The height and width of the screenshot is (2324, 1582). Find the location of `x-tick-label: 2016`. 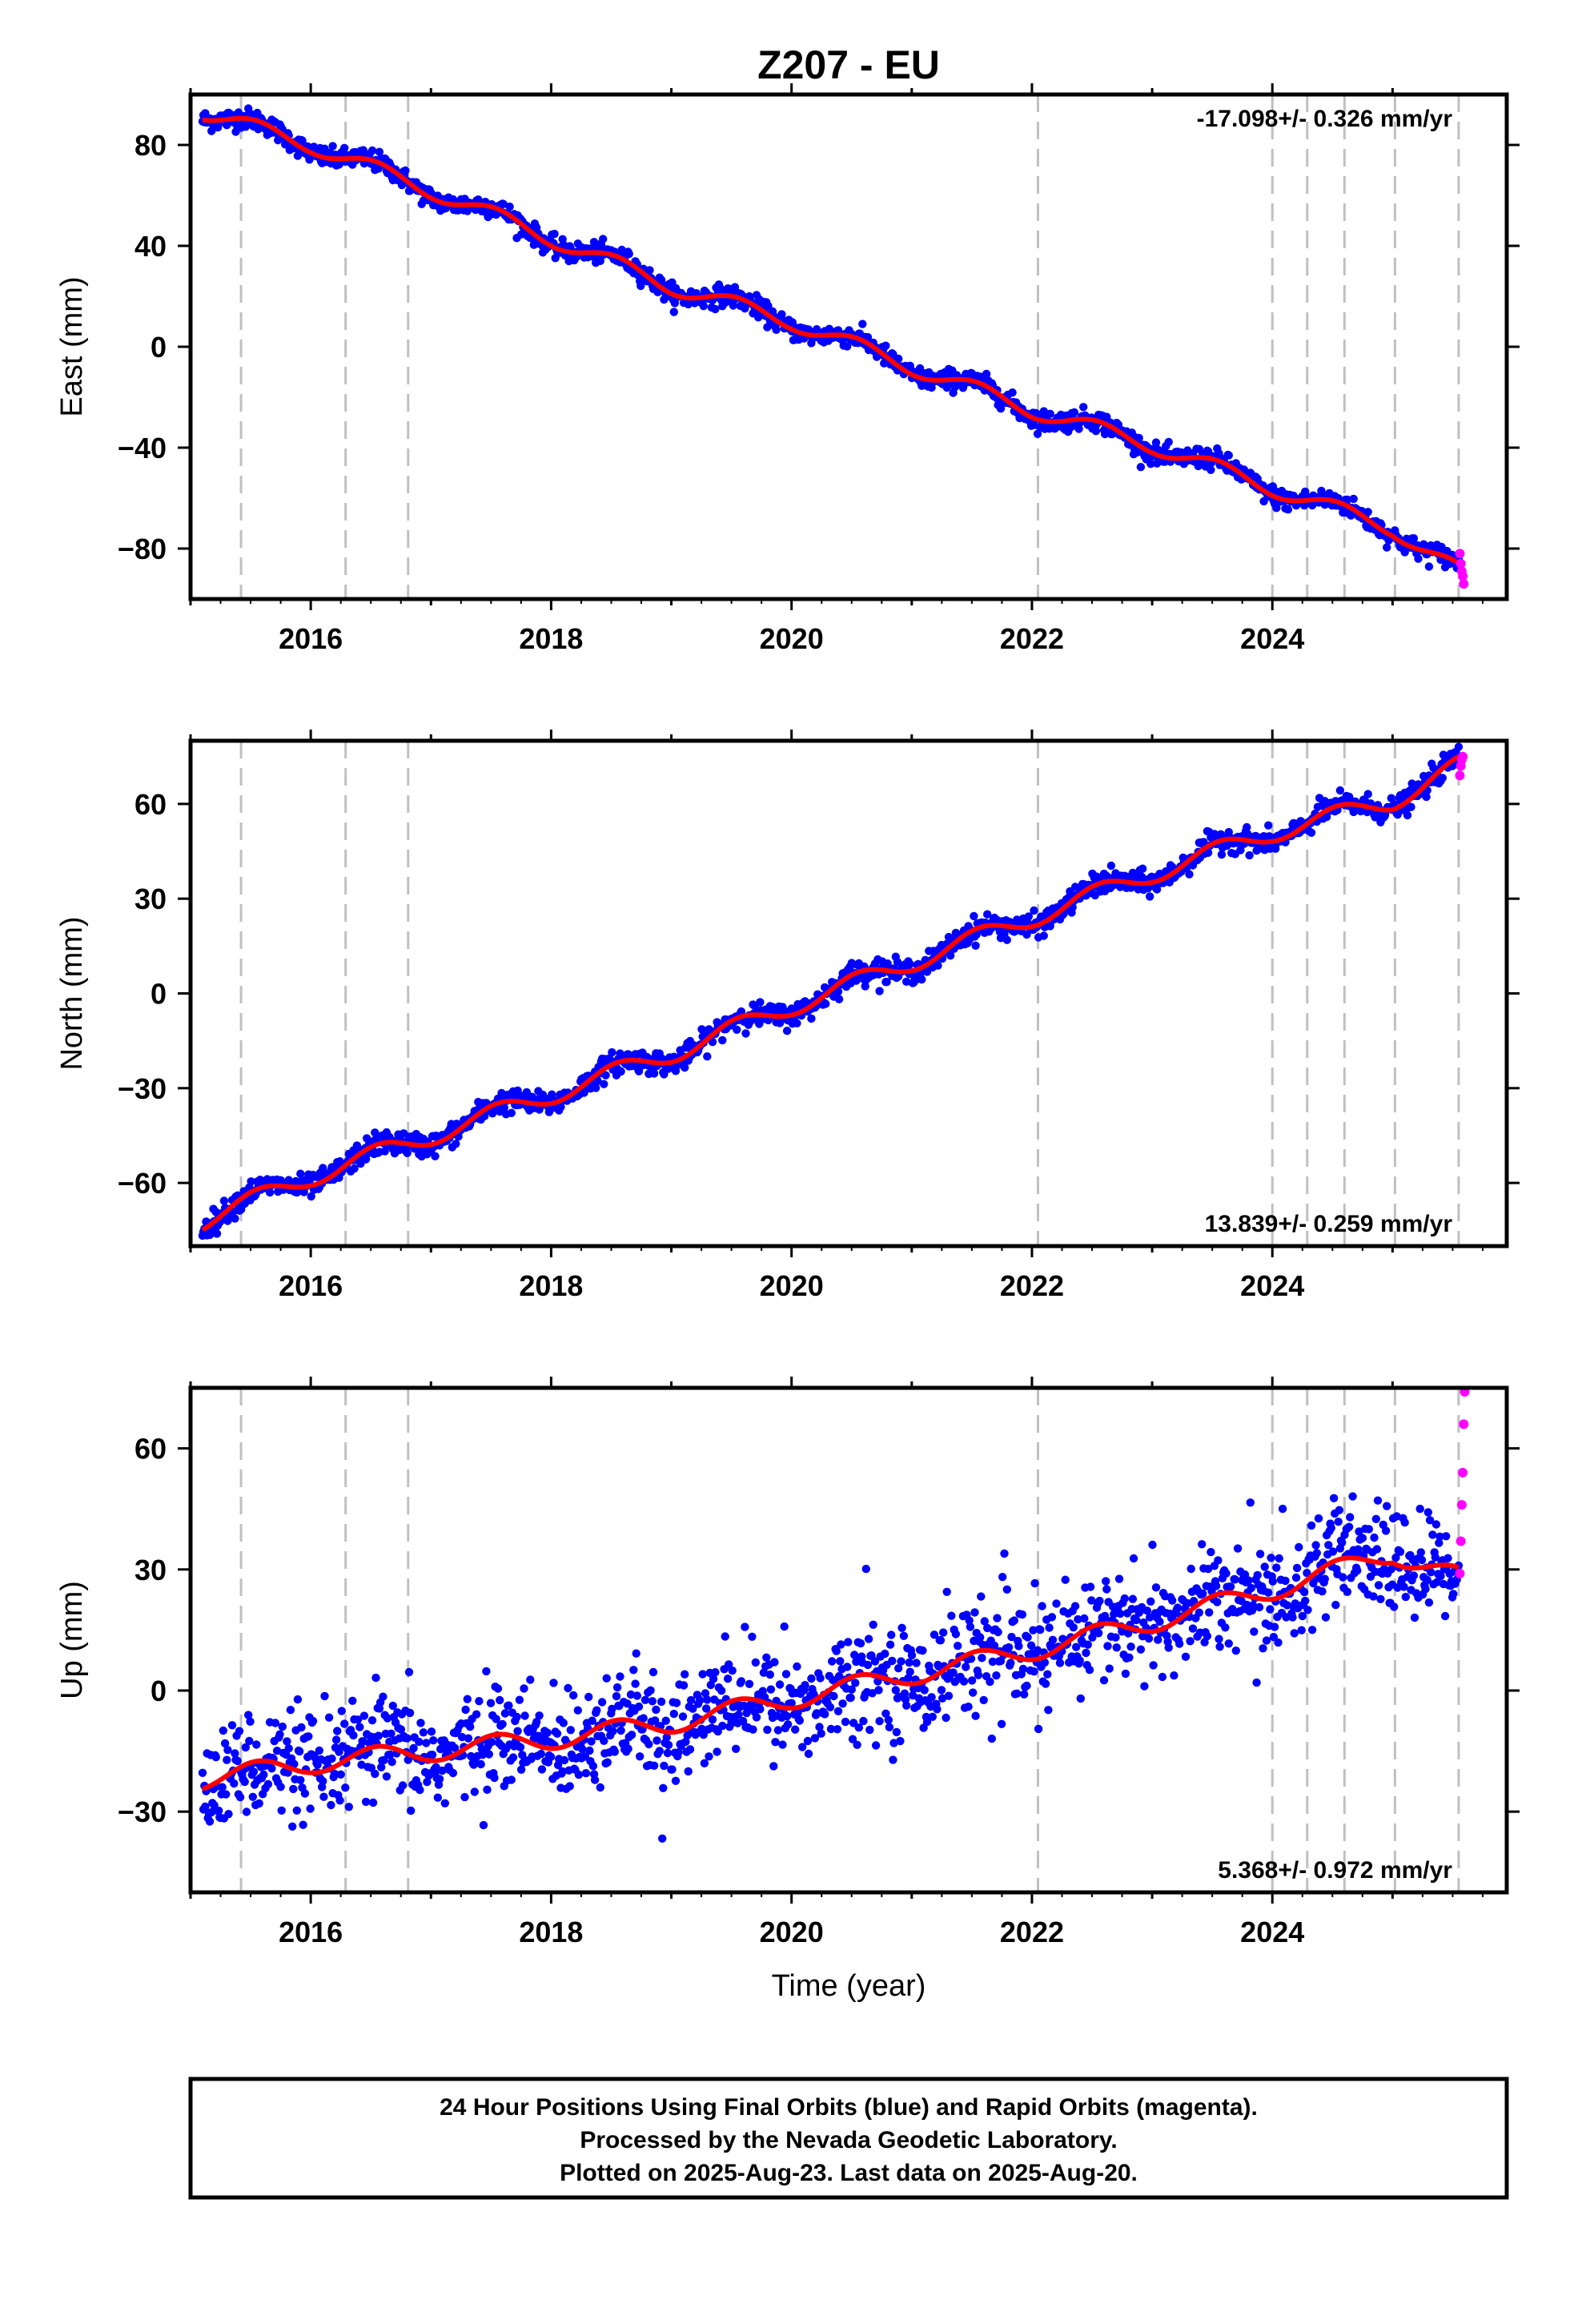

x-tick-label: 2016 is located at coordinates (311, 1285).